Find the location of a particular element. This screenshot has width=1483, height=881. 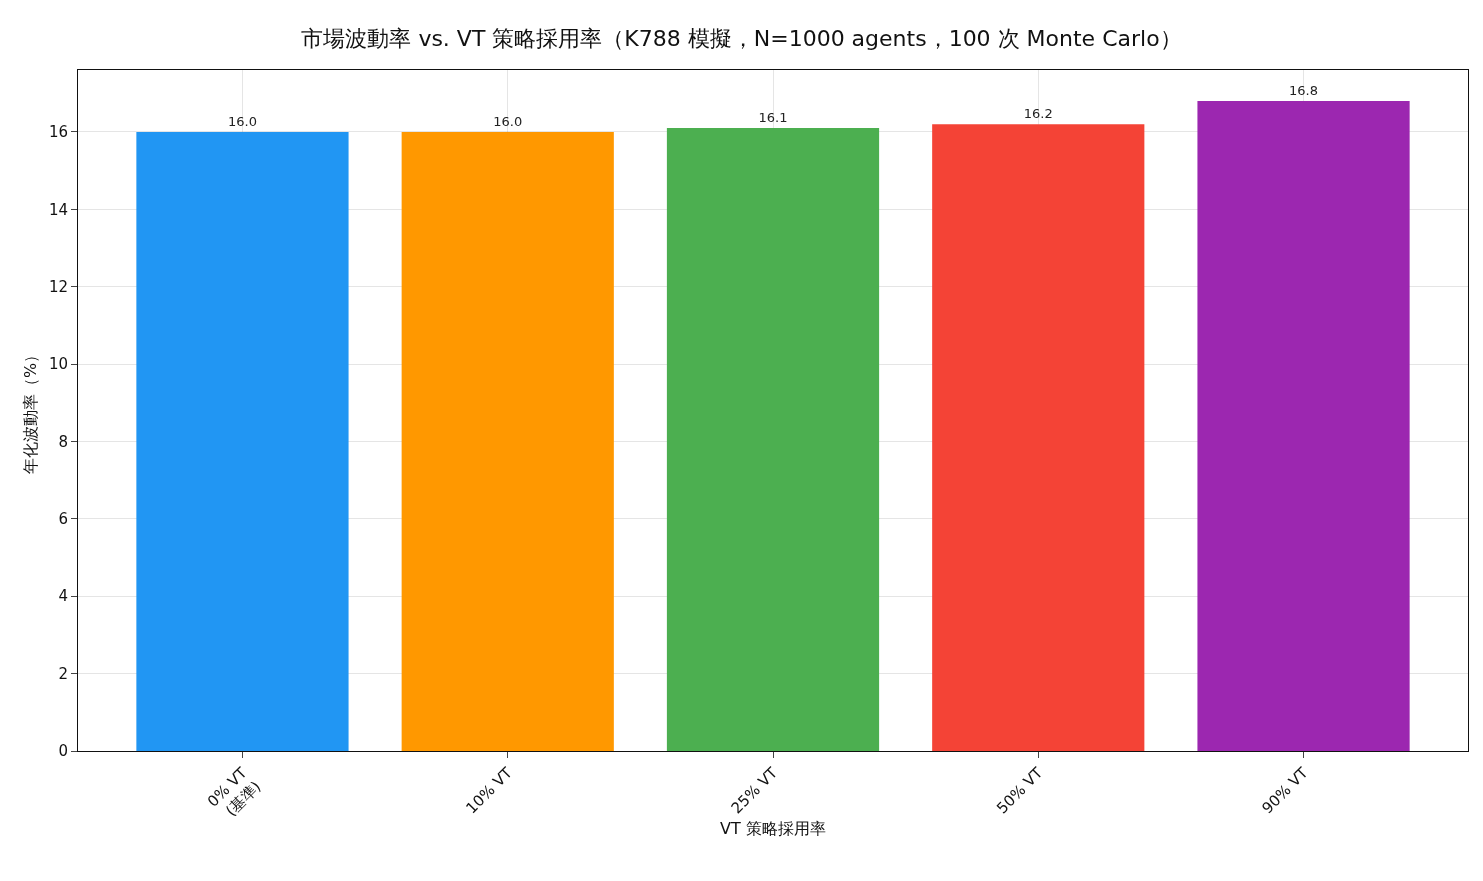

y-tick-label: 8 is located at coordinates (63, 441).